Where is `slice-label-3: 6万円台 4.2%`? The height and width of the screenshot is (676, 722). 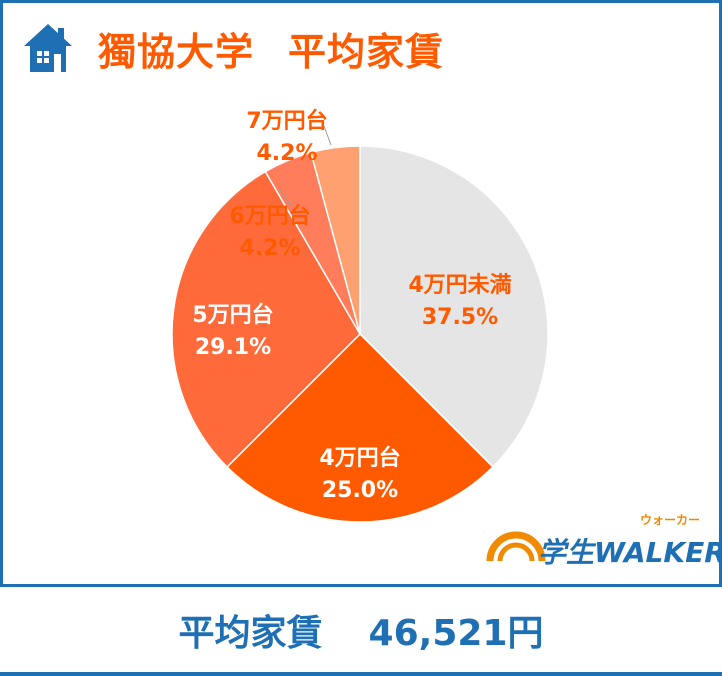 slice-label-3: 6万円台 4.2% is located at coordinates (269, 232).